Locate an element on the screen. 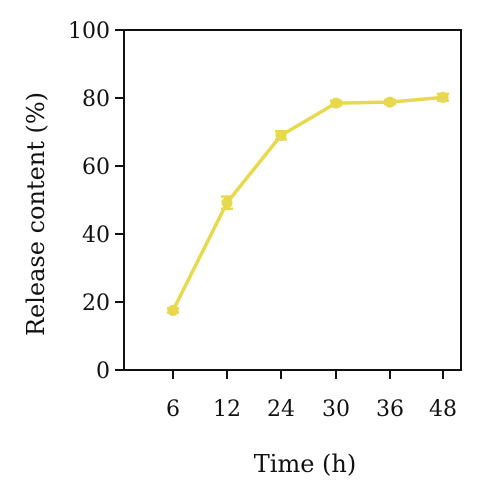  y-tick-label: 0 is located at coordinates (103, 371).